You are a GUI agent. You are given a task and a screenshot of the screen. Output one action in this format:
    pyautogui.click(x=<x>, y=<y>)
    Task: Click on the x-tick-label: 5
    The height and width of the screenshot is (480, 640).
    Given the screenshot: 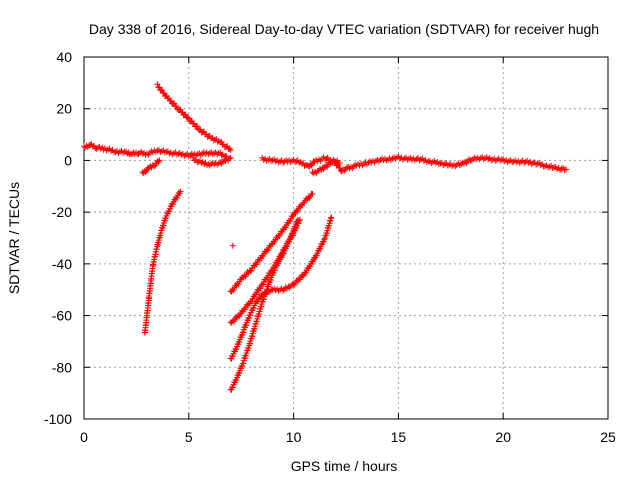 What is the action you would take?
    pyautogui.click(x=189, y=437)
    